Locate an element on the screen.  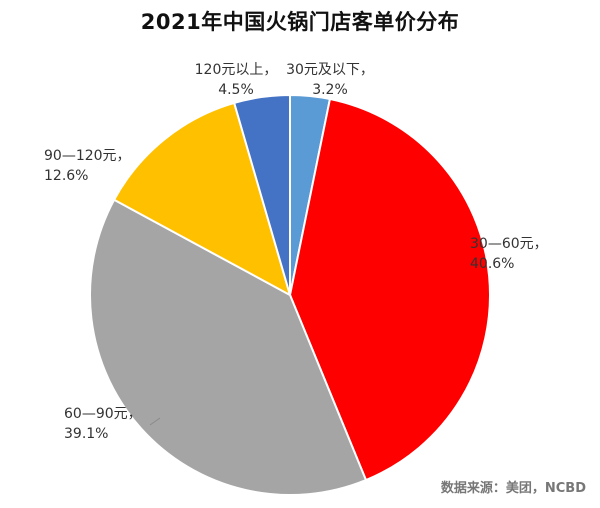
slice-label-name: 90—120元， is located at coordinates (87, 156).